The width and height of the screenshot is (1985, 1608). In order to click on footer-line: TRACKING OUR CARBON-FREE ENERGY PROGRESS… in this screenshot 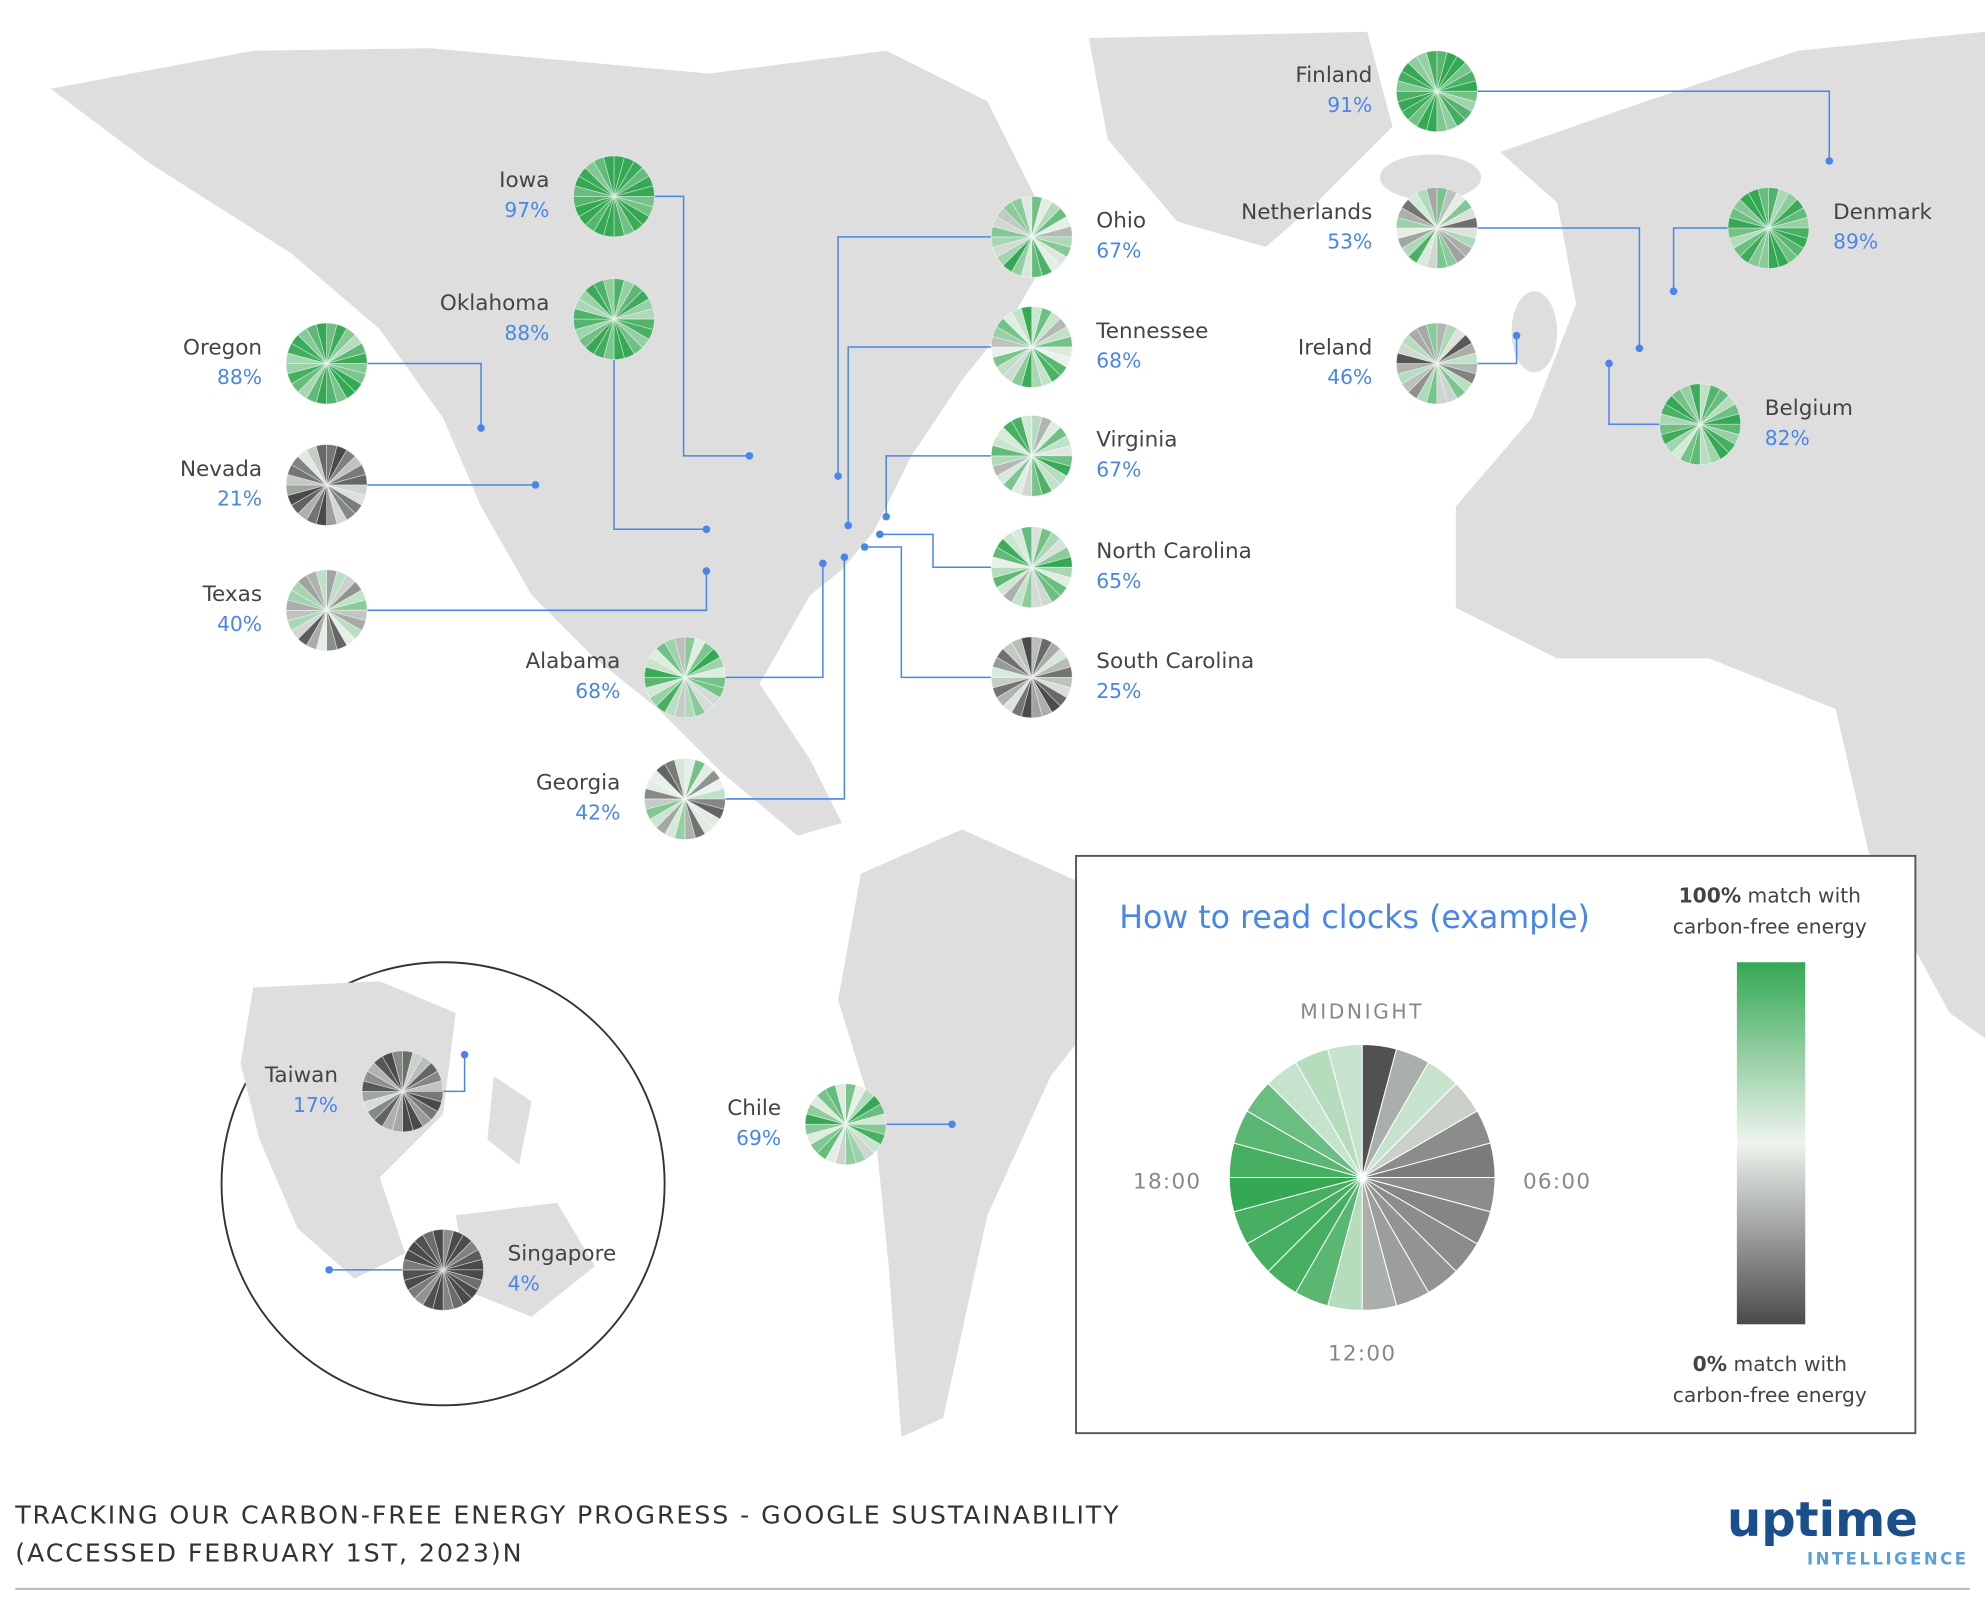, I will do `click(567, 1515)`.